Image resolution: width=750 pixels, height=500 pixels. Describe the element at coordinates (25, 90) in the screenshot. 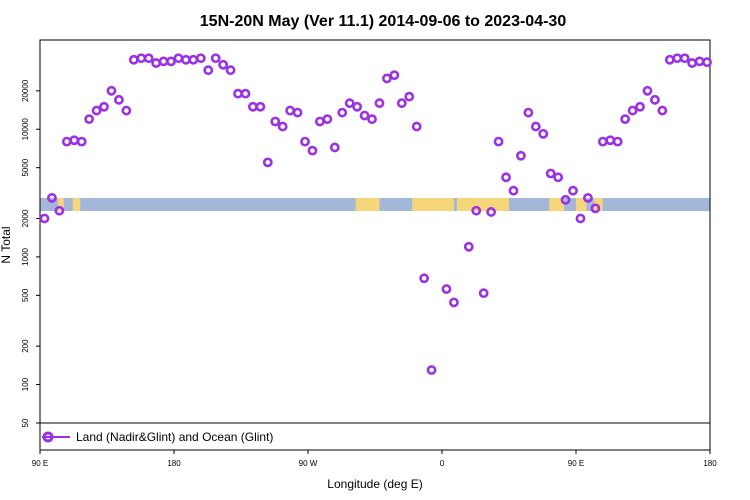

I see `y-tick-label: 20000` at that location.